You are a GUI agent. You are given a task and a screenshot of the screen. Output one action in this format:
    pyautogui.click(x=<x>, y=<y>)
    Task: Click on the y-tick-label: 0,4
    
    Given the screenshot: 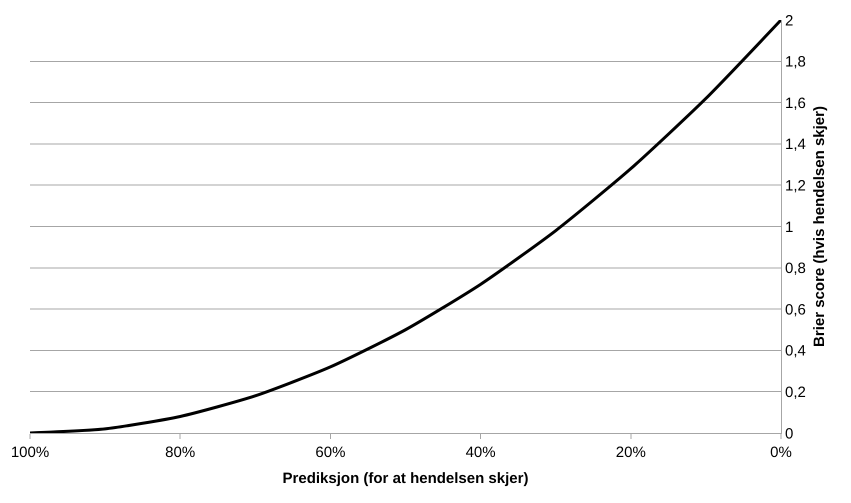 What is the action you would take?
    pyautogui.click(x=795, y=351)
    